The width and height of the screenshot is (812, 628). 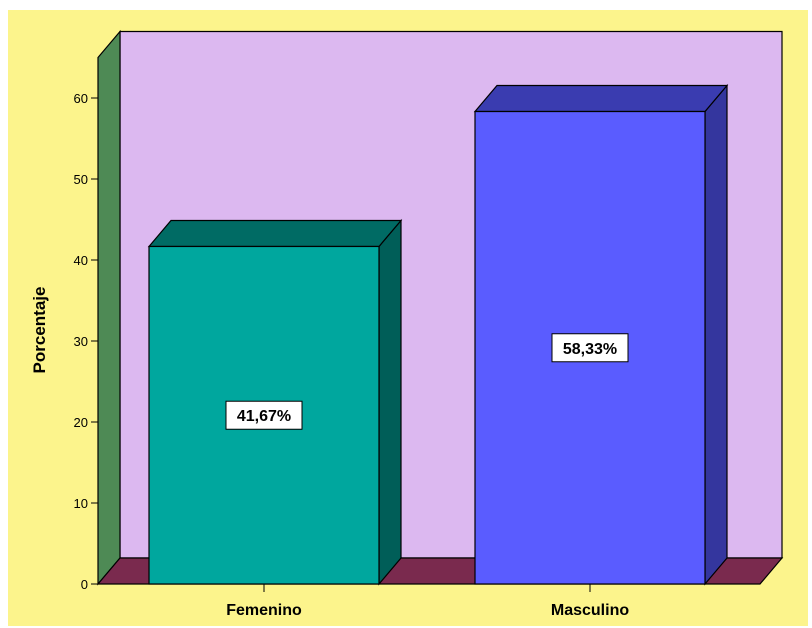 What do you see at coordinates (81, 341) in the screenshot?
I see `y-tick-label: 30` at bounding box center [81, 341].